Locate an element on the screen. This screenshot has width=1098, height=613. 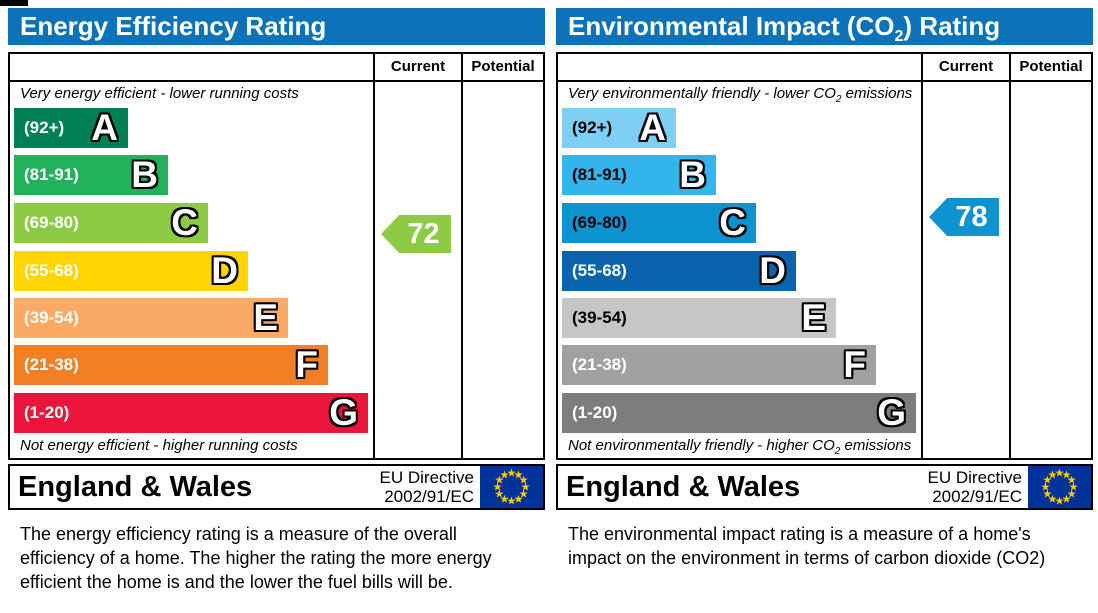
current-rating-arrow: 78 is located at coordinates (964, 217).